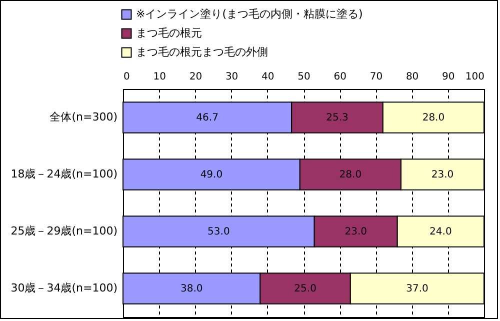  What do you see at coordinates (337, 118) in the screenshot?
I see `data-label: 25.3` at bounding box center [337, 118].